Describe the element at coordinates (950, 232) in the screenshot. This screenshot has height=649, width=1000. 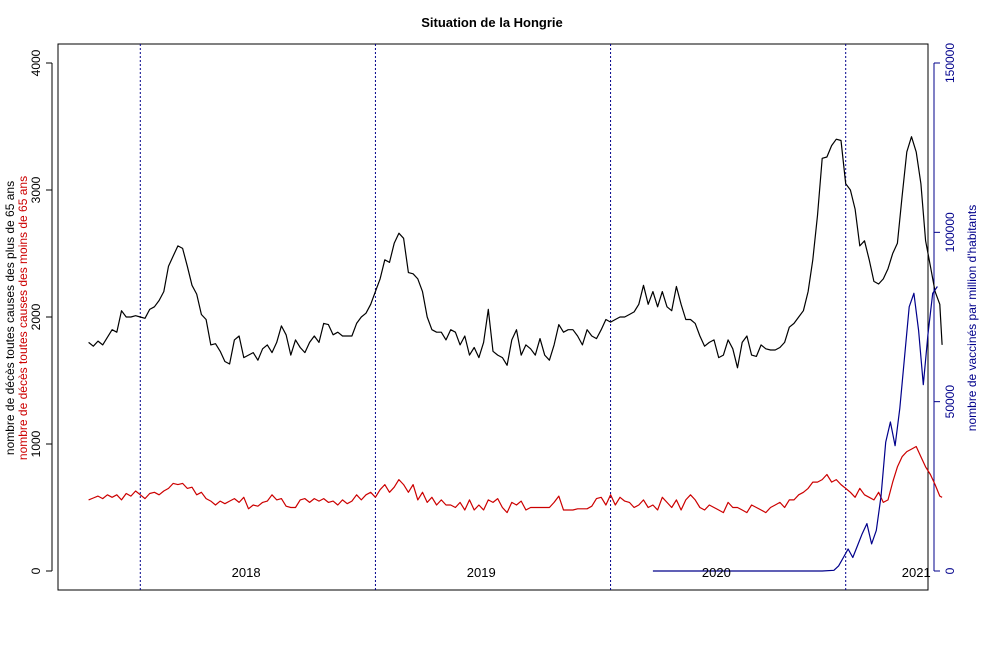
I see `right-tick-label-100000: 100000` at that location.